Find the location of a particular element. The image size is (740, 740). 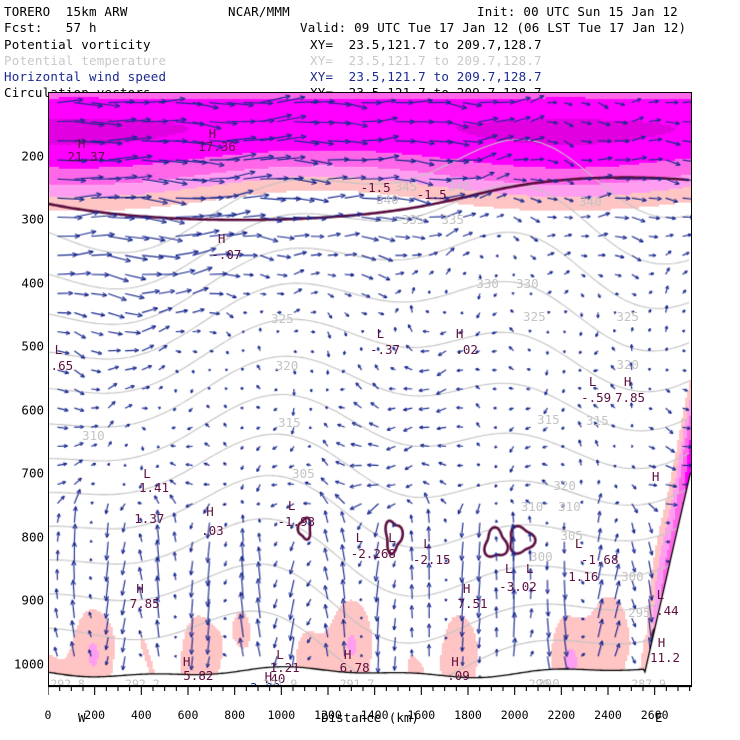

field-range-potential-vorticity: XY= 23.5,121.7 to 209.7,128.7 is located at coordinates (426, 44).